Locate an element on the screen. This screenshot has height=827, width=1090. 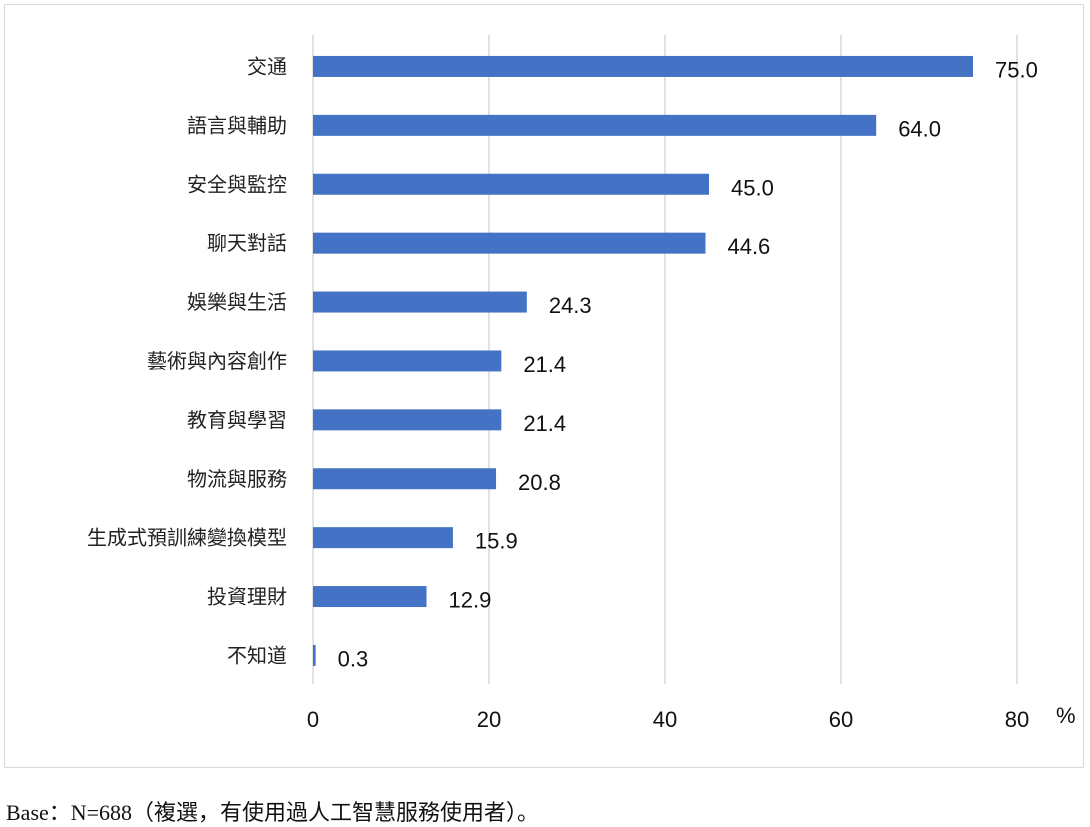
x-tick-0: 0 is located at coordinates (313, 719).